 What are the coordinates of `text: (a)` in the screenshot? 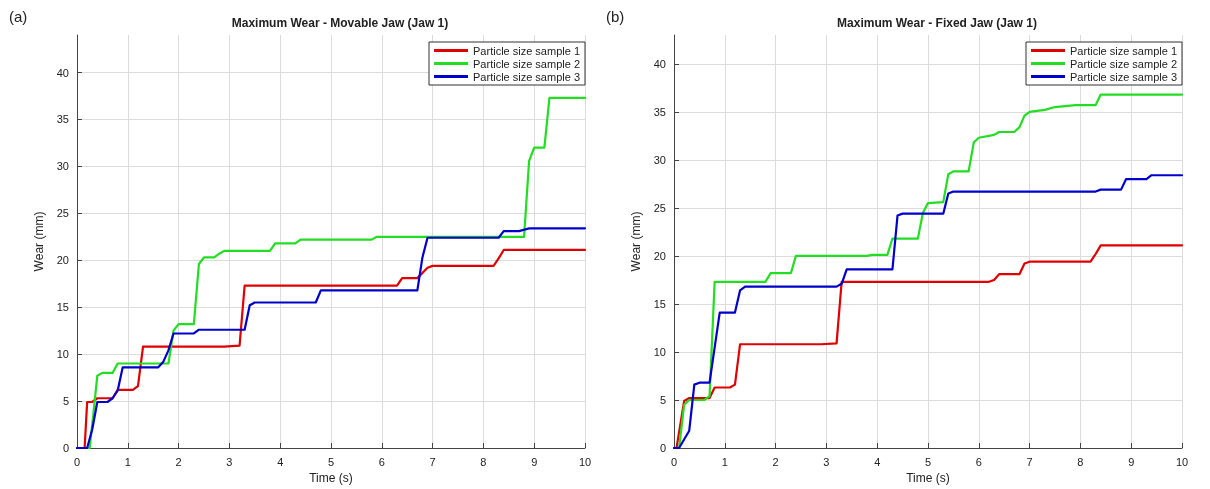 It's located at (18, 16).